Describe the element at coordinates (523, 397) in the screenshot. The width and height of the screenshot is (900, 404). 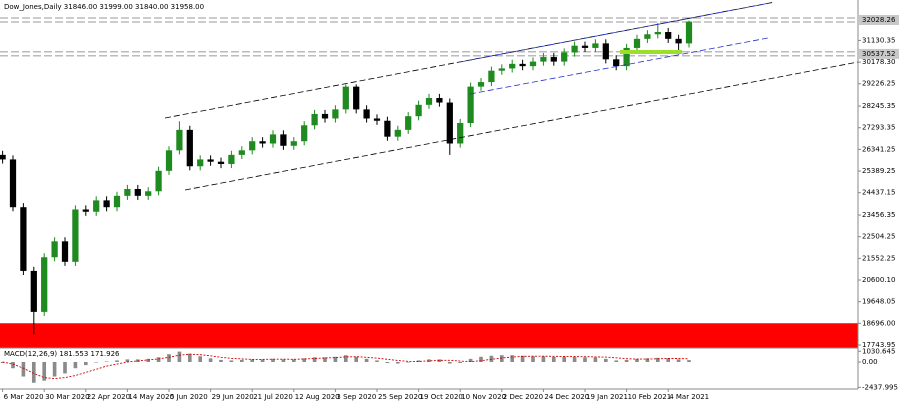
I see `x-tick-label: 2 Dec 2020` at that location.